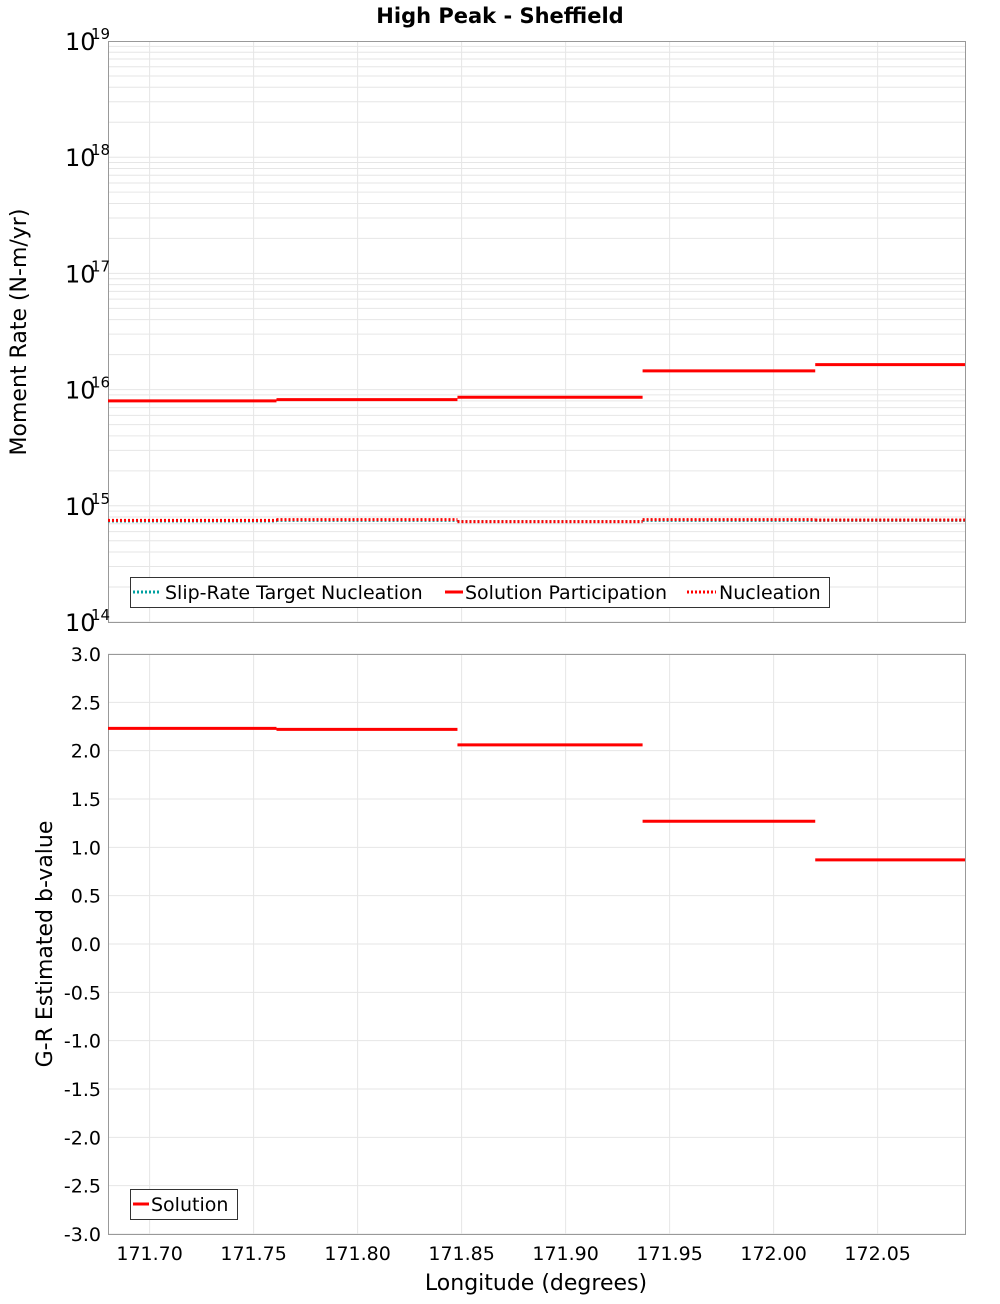 The image size is (1000, 1304). I want to click on y-tick-label: 2.0, so click(86, 752).